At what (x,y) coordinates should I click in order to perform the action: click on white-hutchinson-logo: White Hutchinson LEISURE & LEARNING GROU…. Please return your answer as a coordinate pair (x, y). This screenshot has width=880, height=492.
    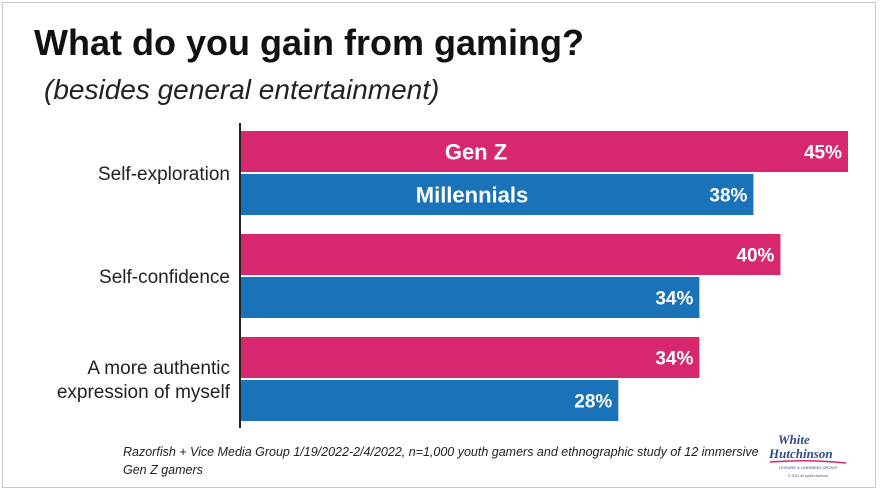
    Looking at the image, I should click on (807, 455).